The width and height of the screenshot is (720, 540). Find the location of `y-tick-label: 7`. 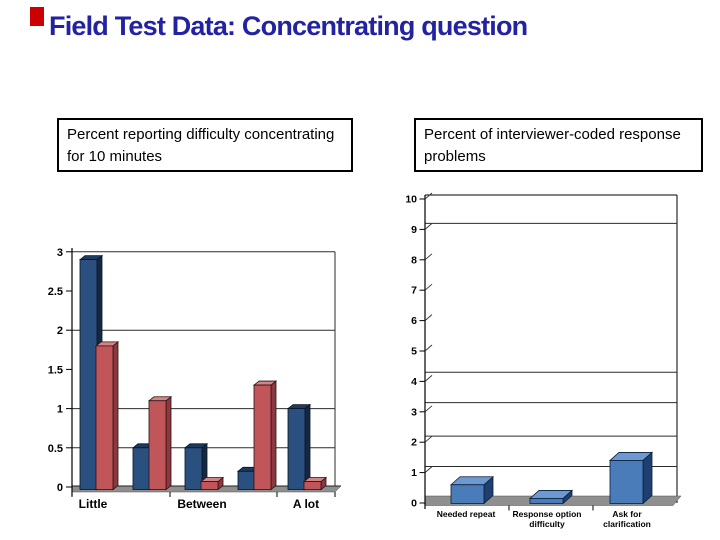

y-tick-label: 7 is located at coordinates (414, 291).